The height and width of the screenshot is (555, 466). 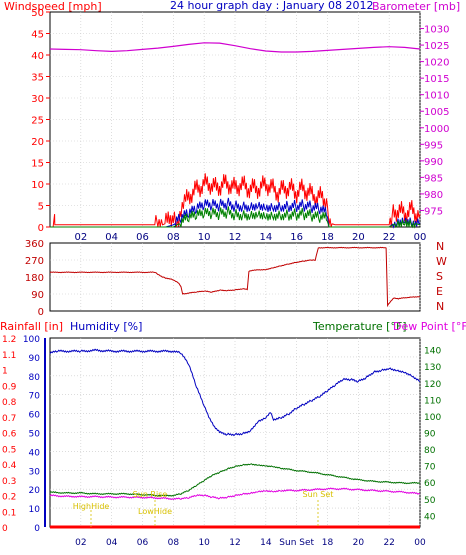 What do you see at coordinates (35, 378) in the screenshot?
I see `humidity-tick-label: 80` at bounding box center [35, 378].